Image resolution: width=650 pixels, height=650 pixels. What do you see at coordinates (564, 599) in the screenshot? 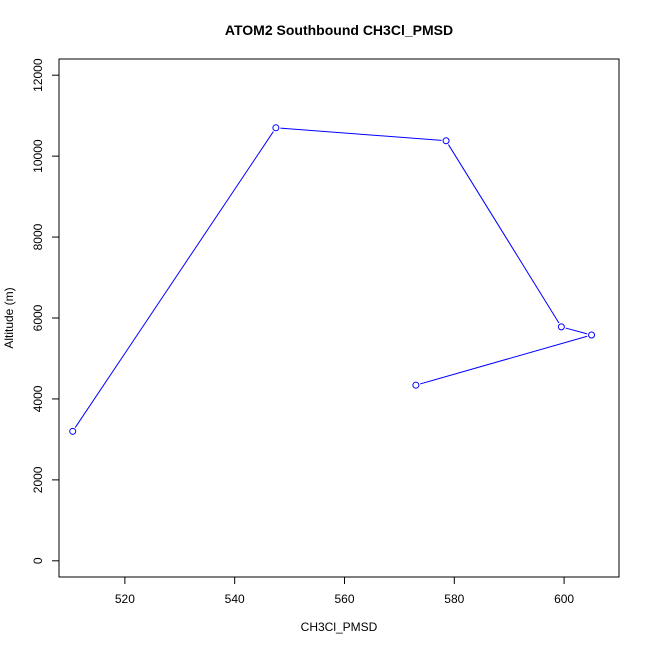
I see `x-tick-label: 600` at bounding box center [564, 599].